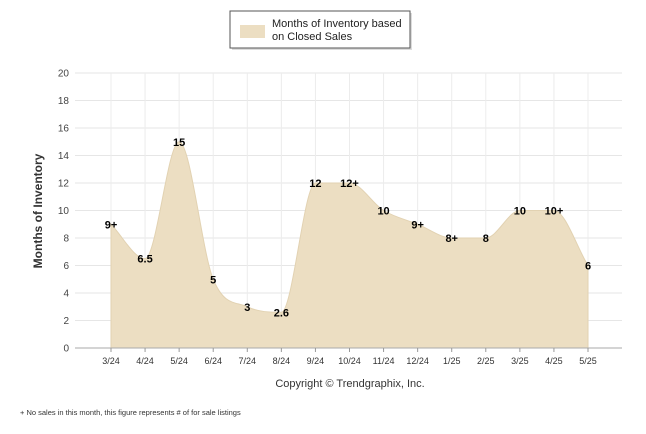 This screenshot has width=646, height=434. Describe the element at coordinates (486, 361) in the screenshot. I see `x-tick-label: 2/25` at that location.